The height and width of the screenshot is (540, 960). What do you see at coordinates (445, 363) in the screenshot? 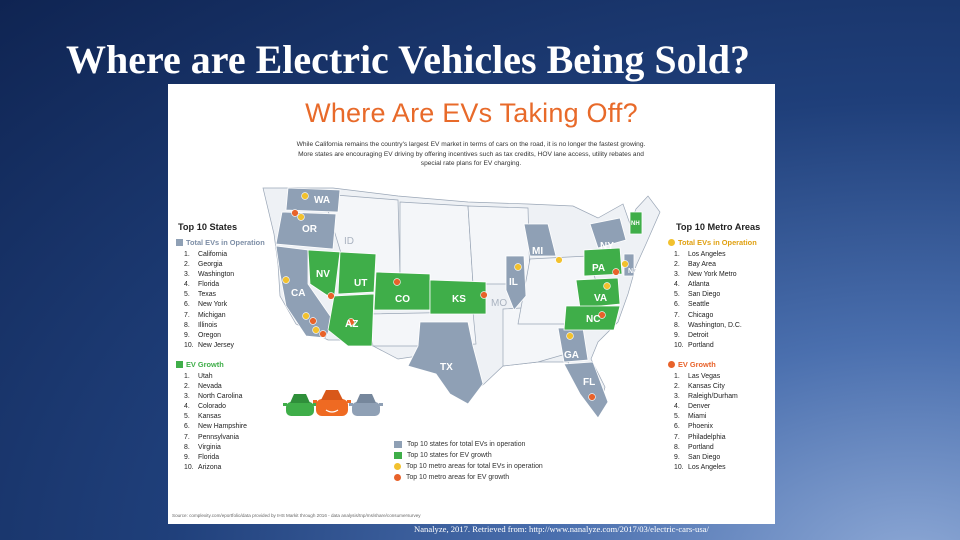
I see `state-tx` at bounding box center [445, 363].